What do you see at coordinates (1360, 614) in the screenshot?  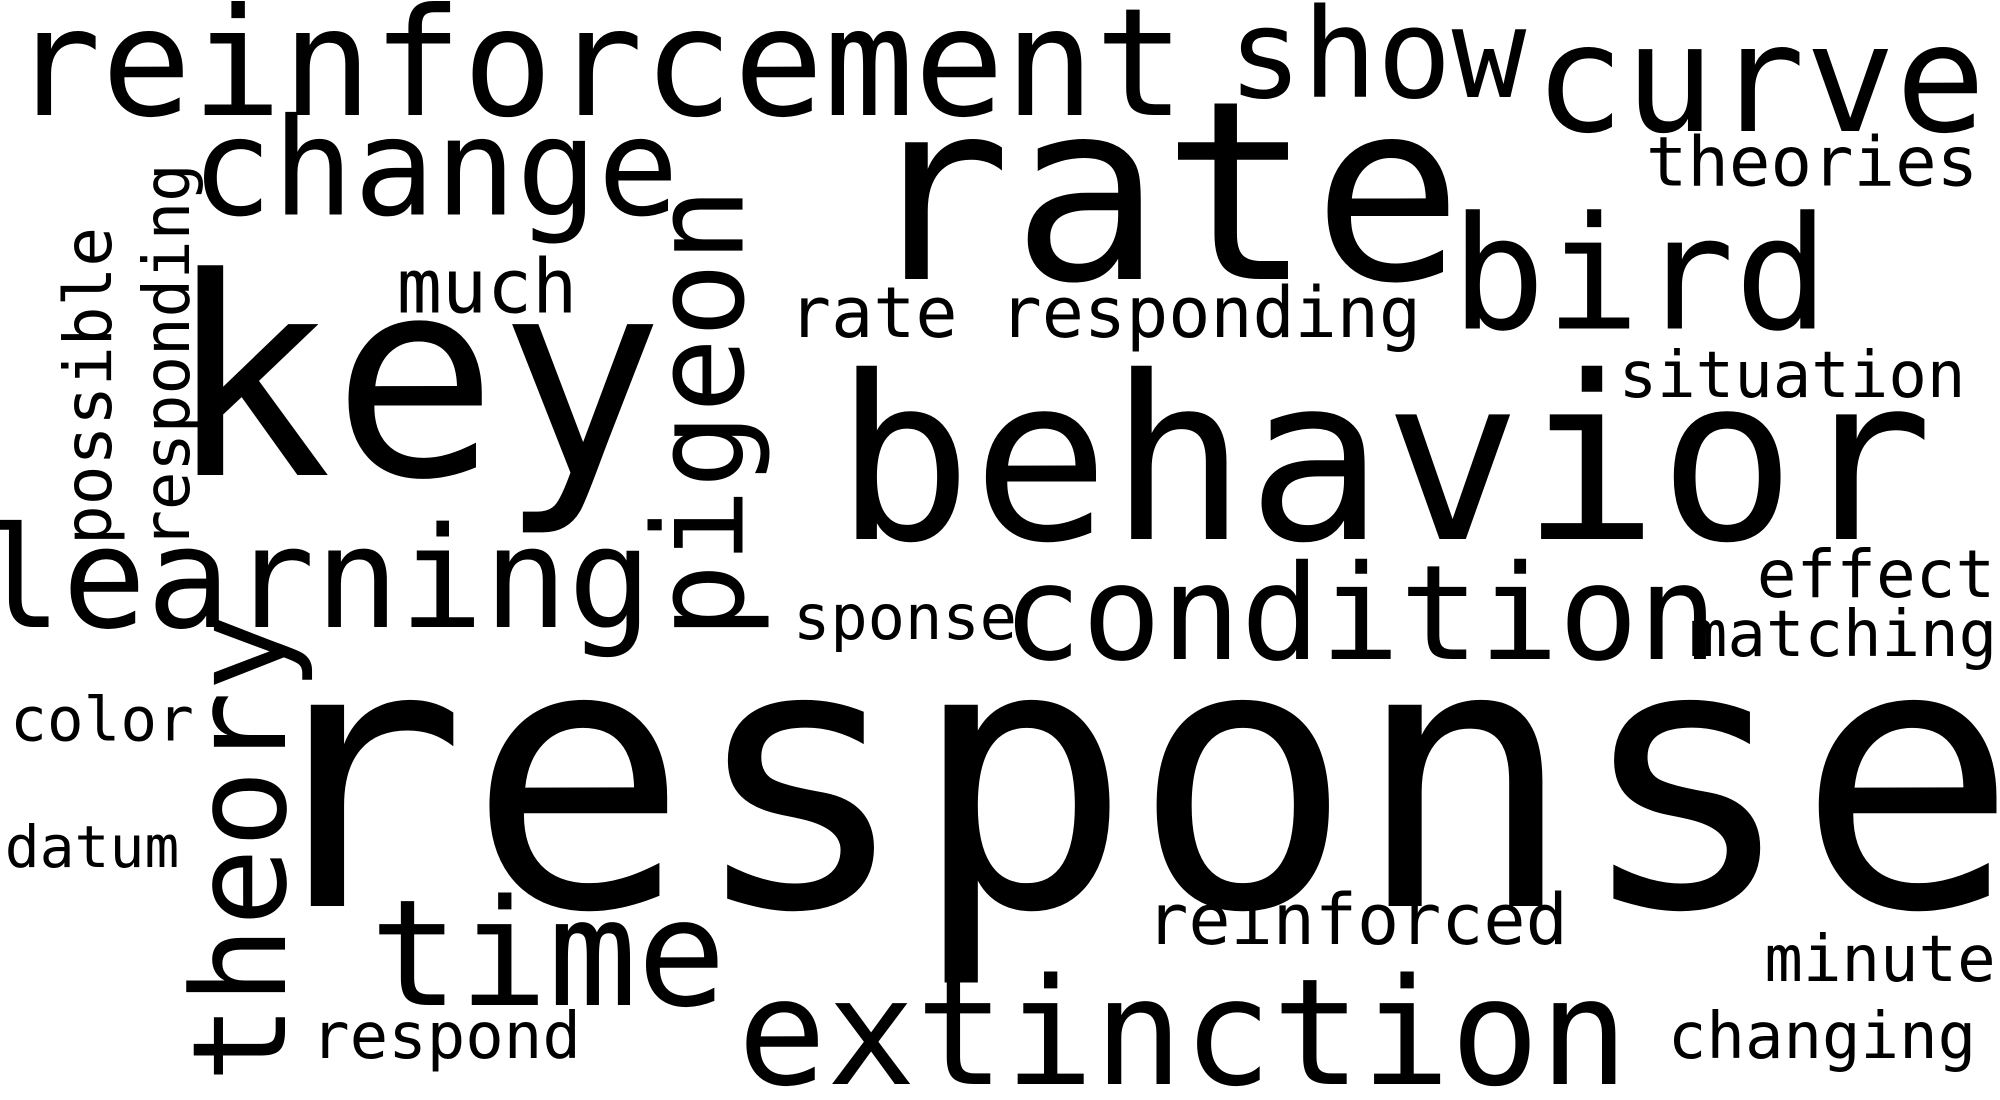 I see `word-condition: condition` at bounding box center [1360, 614].